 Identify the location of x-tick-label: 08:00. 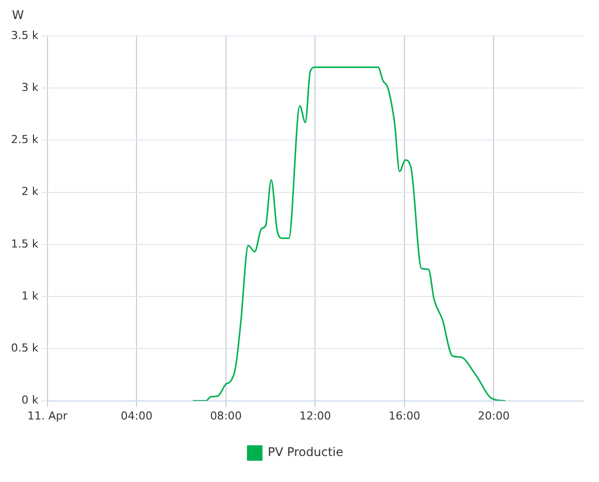
(226, 415).